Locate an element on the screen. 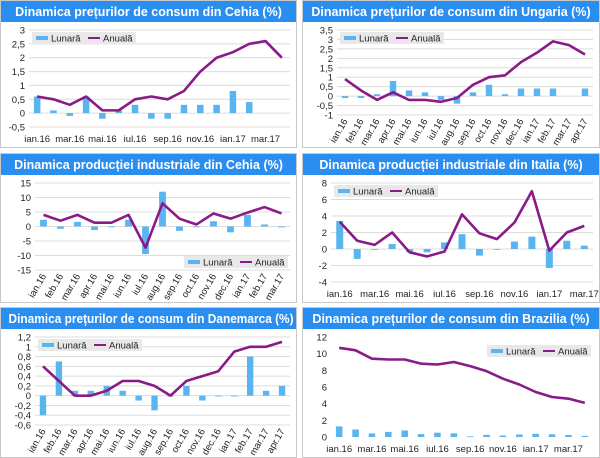 The image size is (600, 458). y-tick-label: 1,2 is located at coordinates (24, 338).